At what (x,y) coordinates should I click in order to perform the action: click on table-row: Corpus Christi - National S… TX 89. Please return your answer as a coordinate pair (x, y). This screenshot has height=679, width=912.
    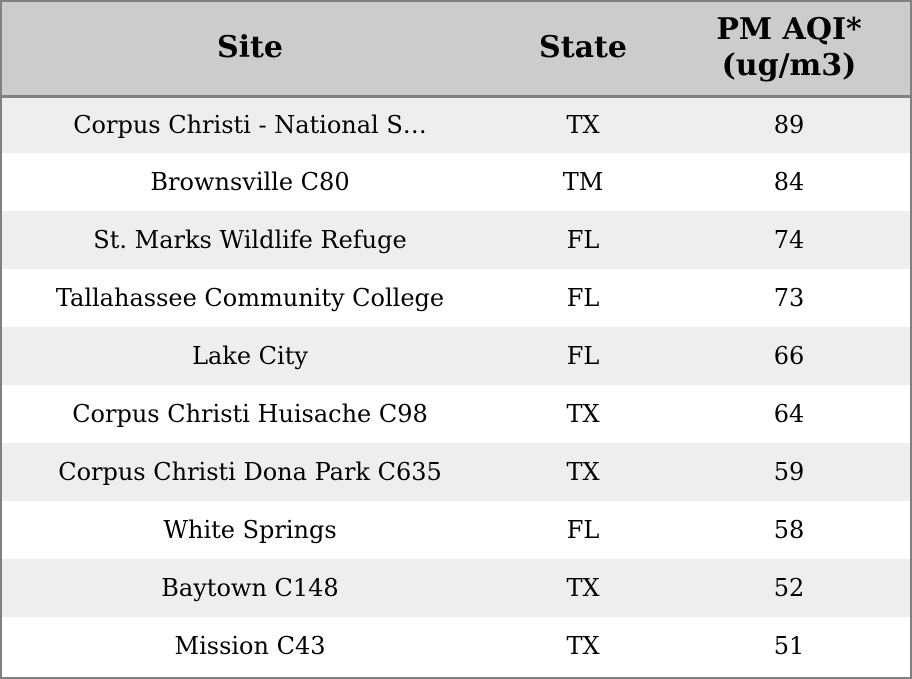
    Looking at the image, I should click on (456, 124).